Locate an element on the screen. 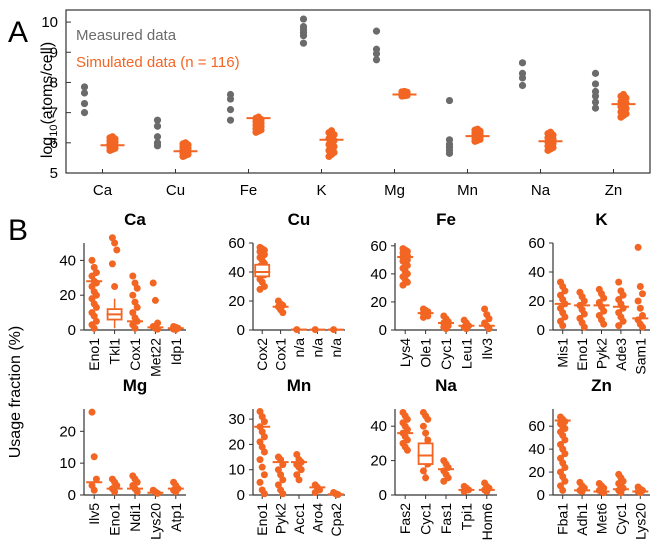 This screenshot has width=658, height=544. panel-a-xtick-label: Mg is located at coordinates (394, 190).